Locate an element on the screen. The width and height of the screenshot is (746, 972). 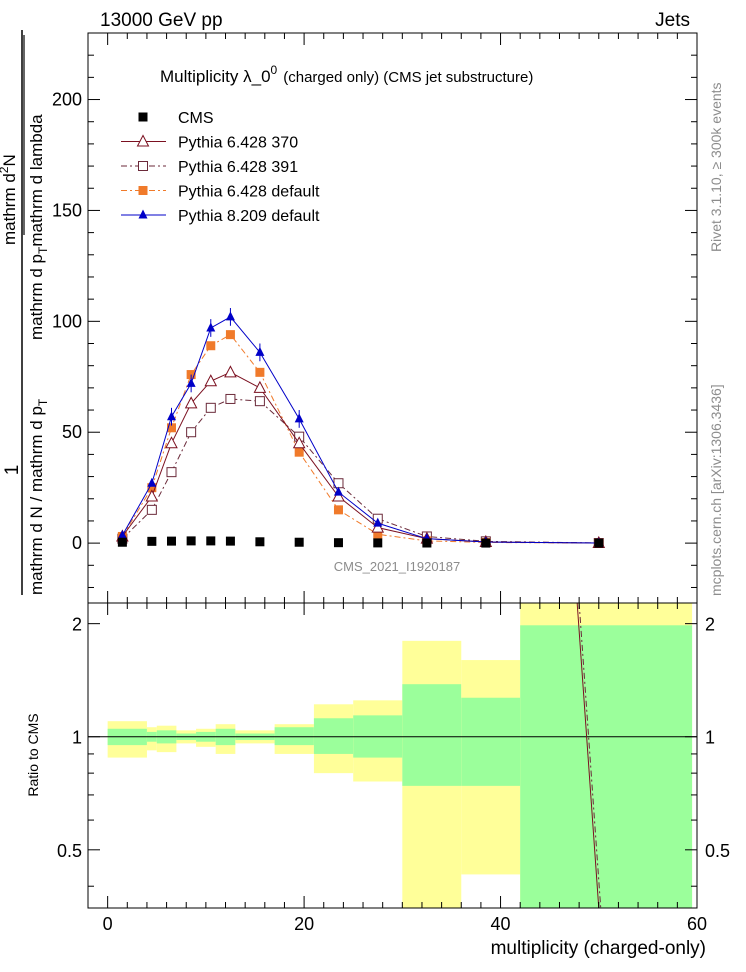
ylabel-dpt-text: mathrm d p is located at coordinates (36, 297).